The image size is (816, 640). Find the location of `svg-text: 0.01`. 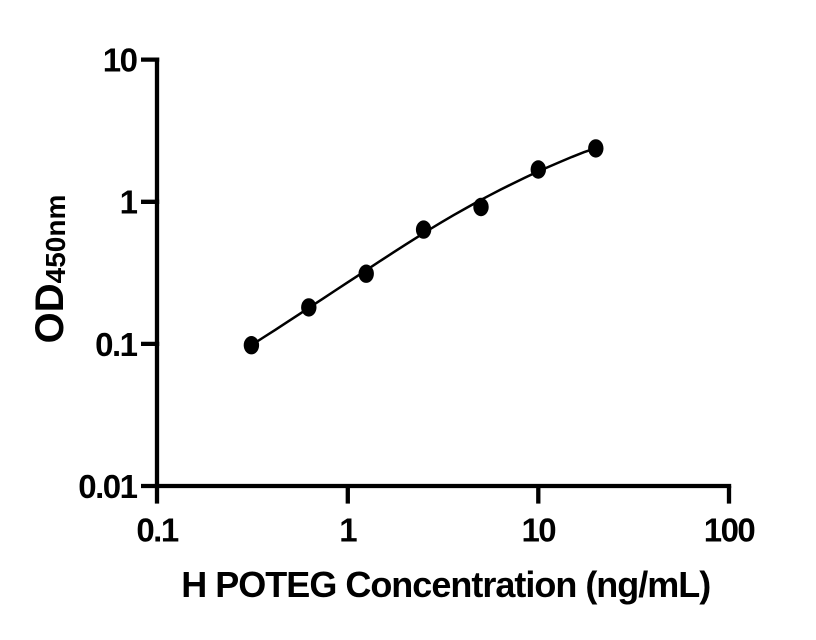

svg-text: 0.01 is located at coordinates (107, 486).